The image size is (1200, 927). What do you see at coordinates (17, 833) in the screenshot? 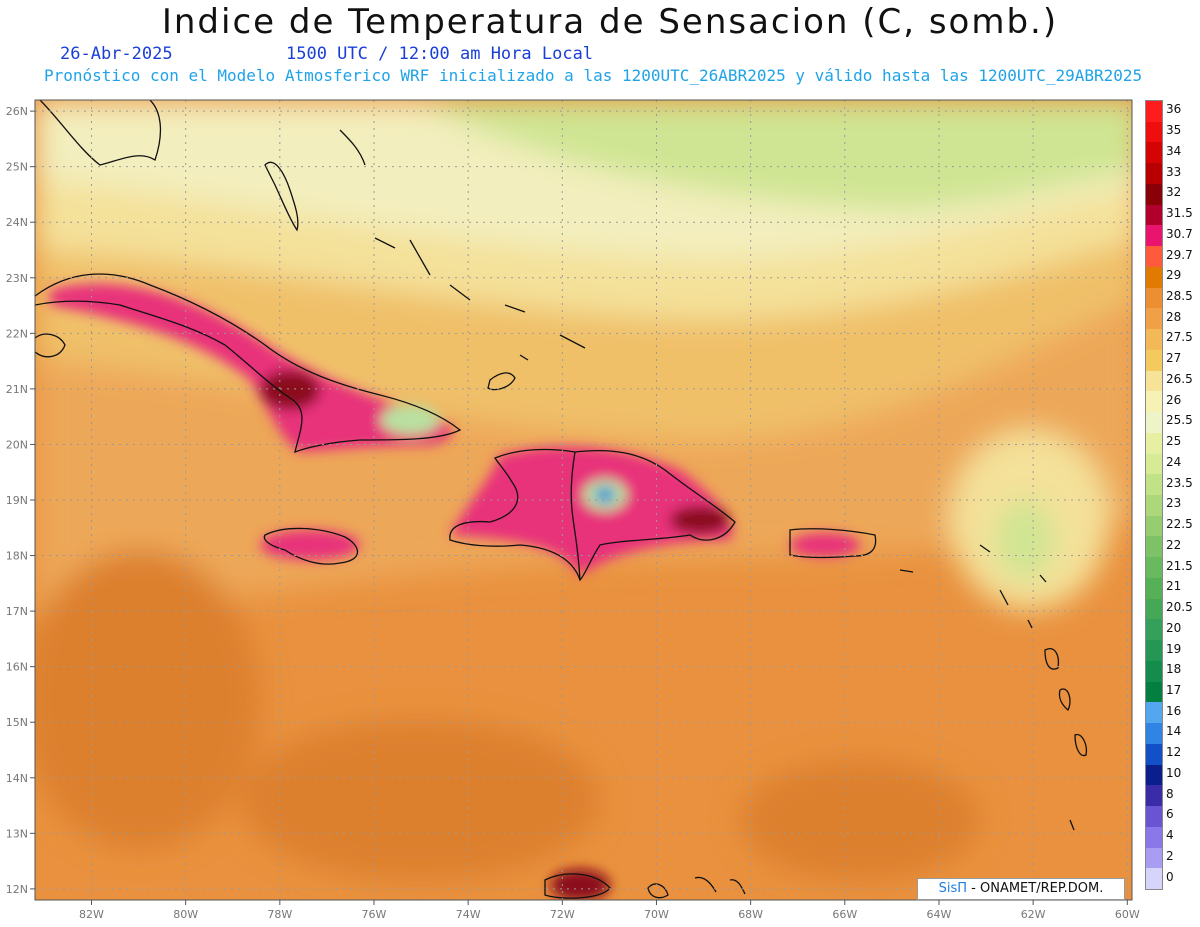
I see `lat-tick-label: 13N` at bounding box center [17, 833].